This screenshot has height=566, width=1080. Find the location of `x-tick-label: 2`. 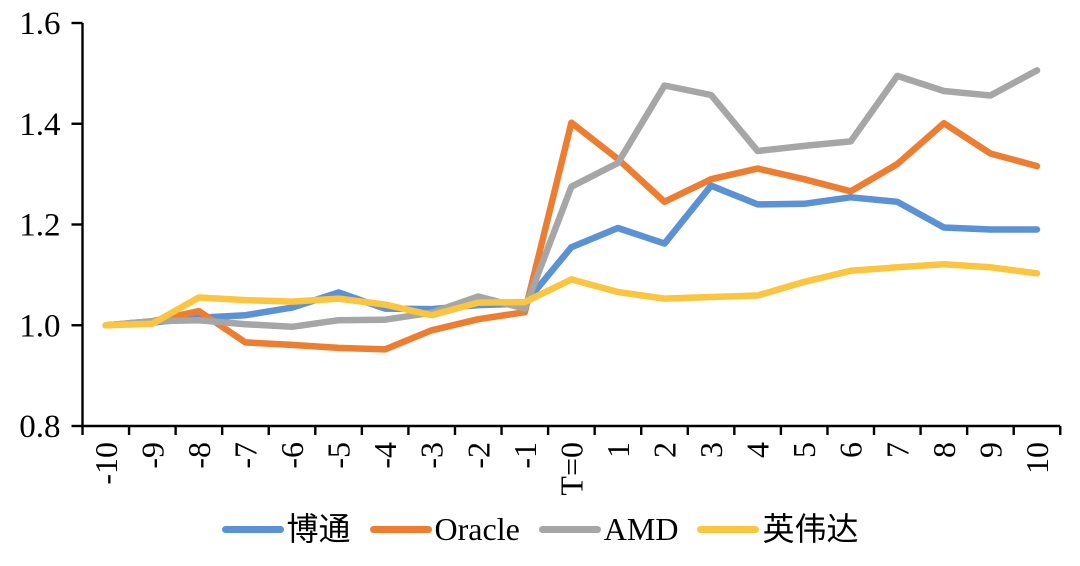

x-tick-label: 2 is located at coordinates (665, 450).